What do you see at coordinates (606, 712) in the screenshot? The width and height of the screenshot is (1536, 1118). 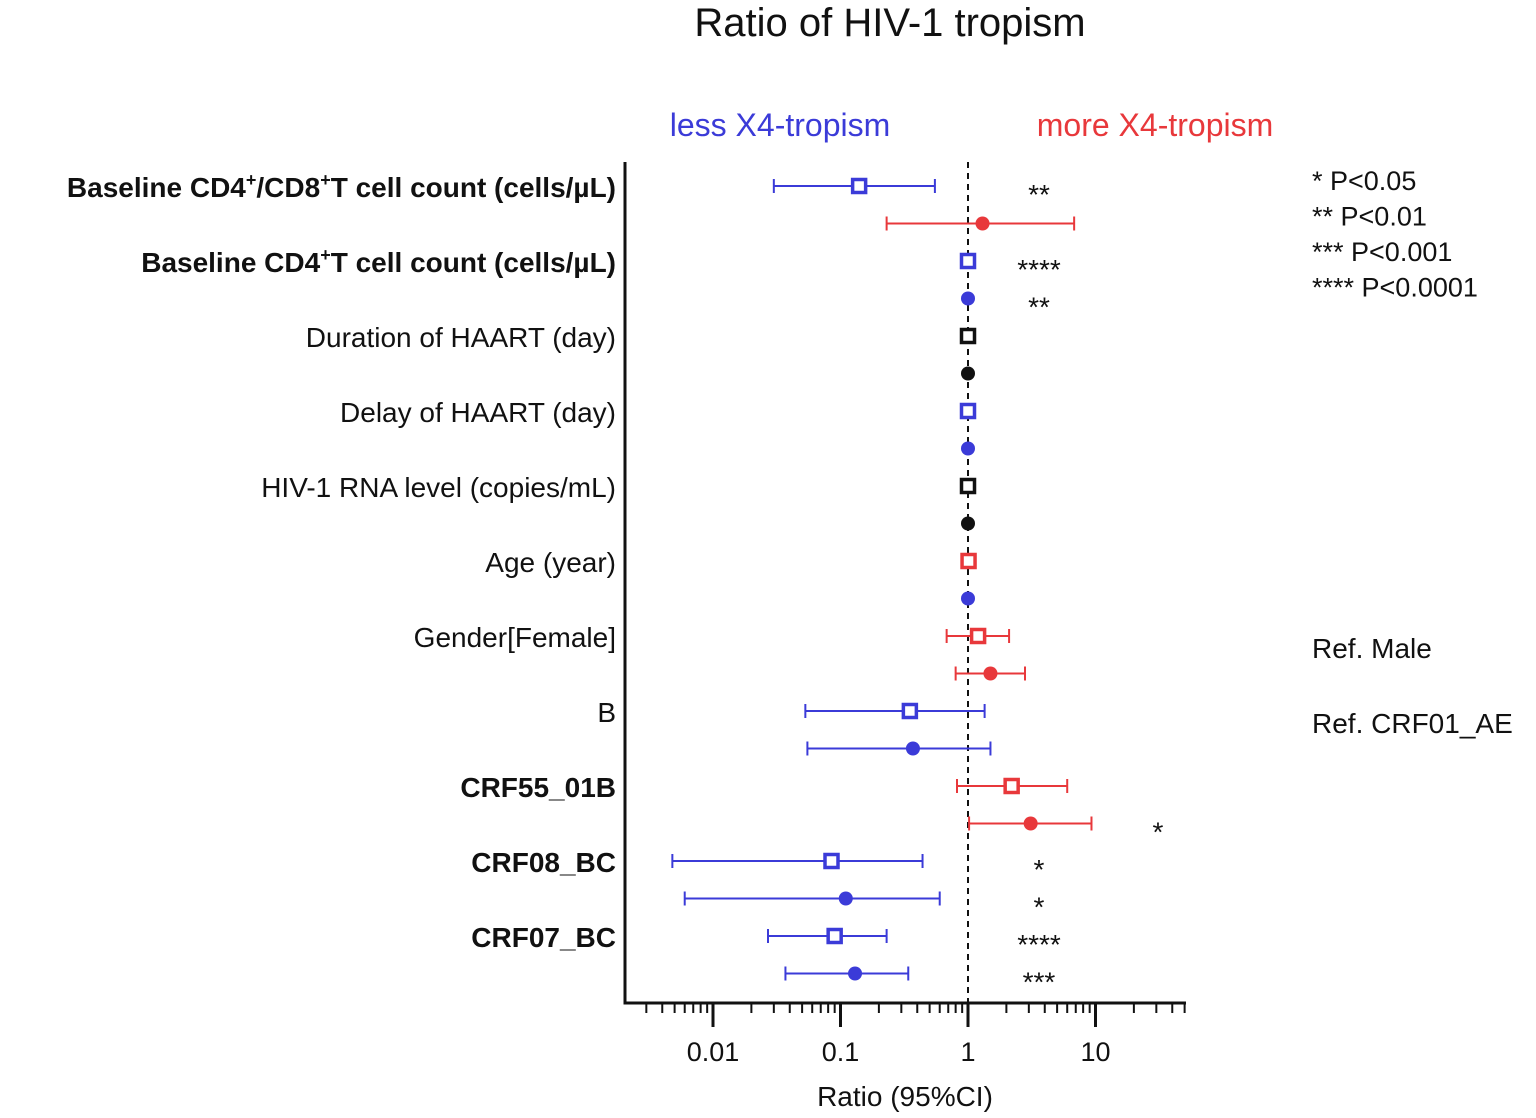 I see `row-label: B` at bounding box center [606, 712].